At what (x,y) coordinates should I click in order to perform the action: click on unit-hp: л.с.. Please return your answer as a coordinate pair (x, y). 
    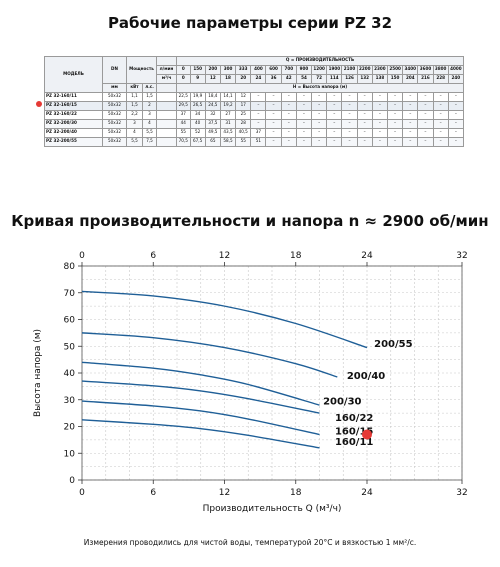
    Looking at the image, I should click on (149, 88).